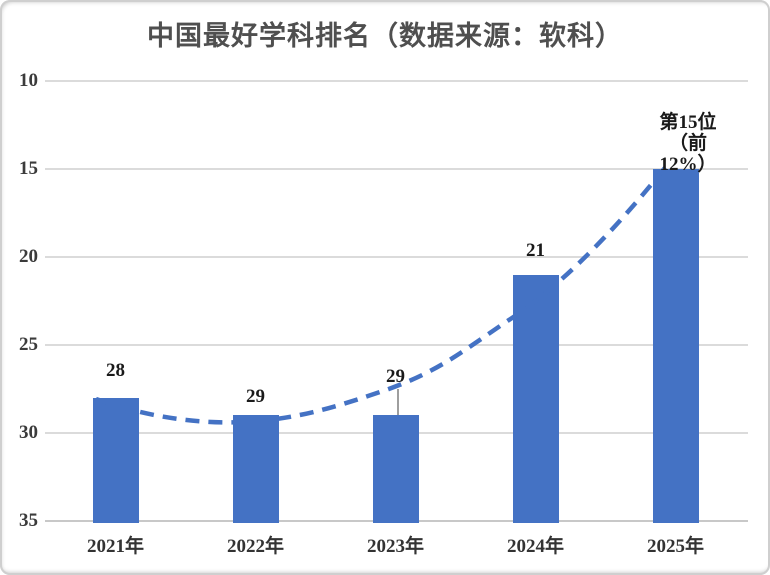 Image resolution: width=770 pixels, height=575 pixels. Describe the element at coordinates (688, 143) in the screenshot. I see `bar-value-label-2025年: 第15位 （前12%）` at that location.